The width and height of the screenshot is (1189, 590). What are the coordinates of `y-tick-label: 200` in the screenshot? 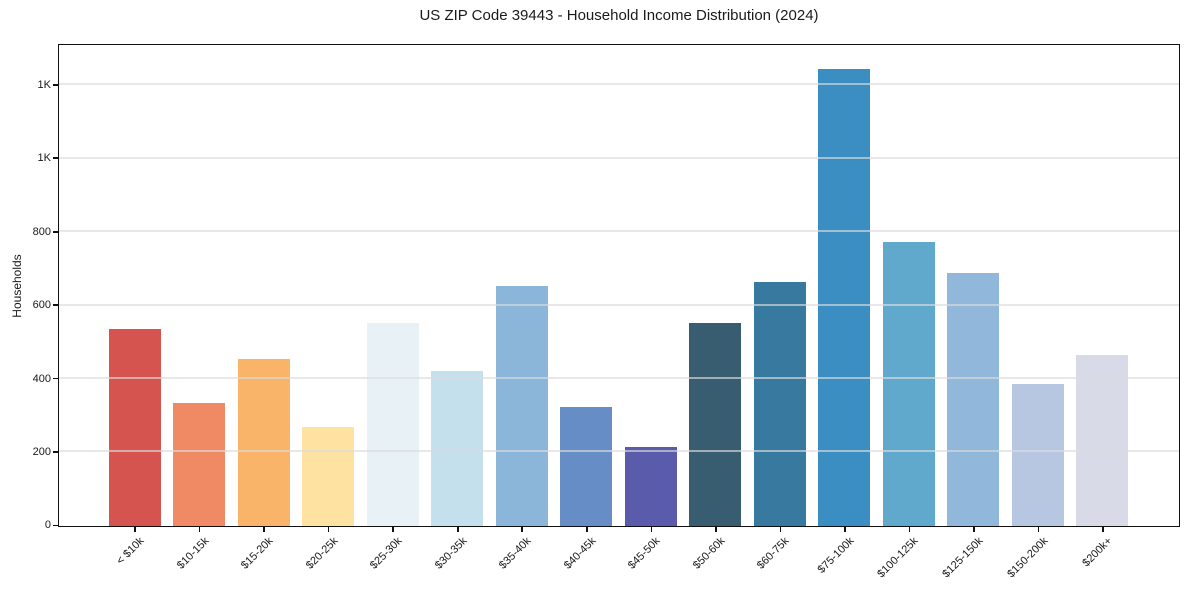 It's located at (41, 451).